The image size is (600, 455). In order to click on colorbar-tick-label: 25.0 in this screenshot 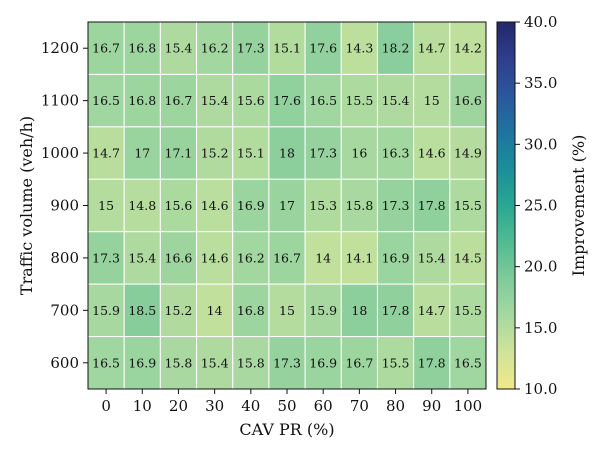, I will do `click(540, 206)`.